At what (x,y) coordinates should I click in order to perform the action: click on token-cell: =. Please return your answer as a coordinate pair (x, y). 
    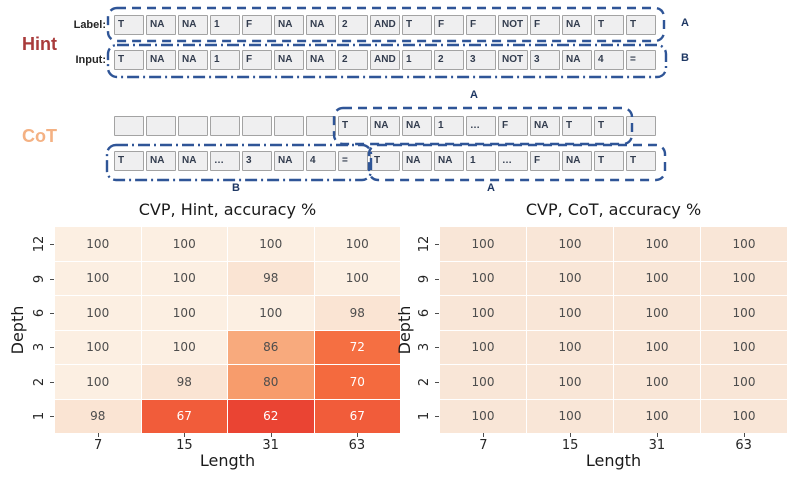
    Looking at the image, I should click on (353, 161).